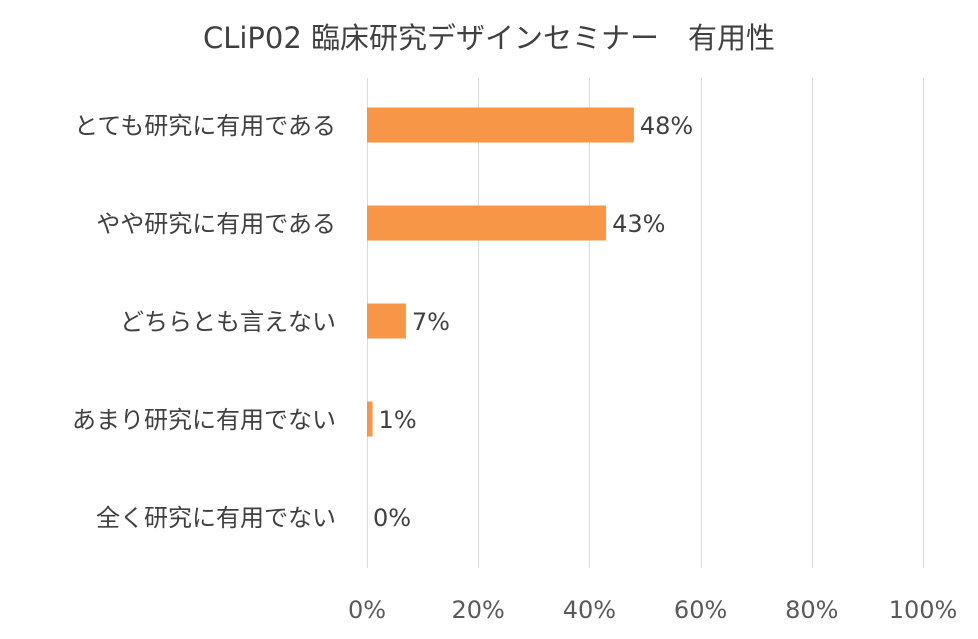  Describe the element at coordinates (666, 126) in the screenshot. I see `data-label: 48%` at that location.